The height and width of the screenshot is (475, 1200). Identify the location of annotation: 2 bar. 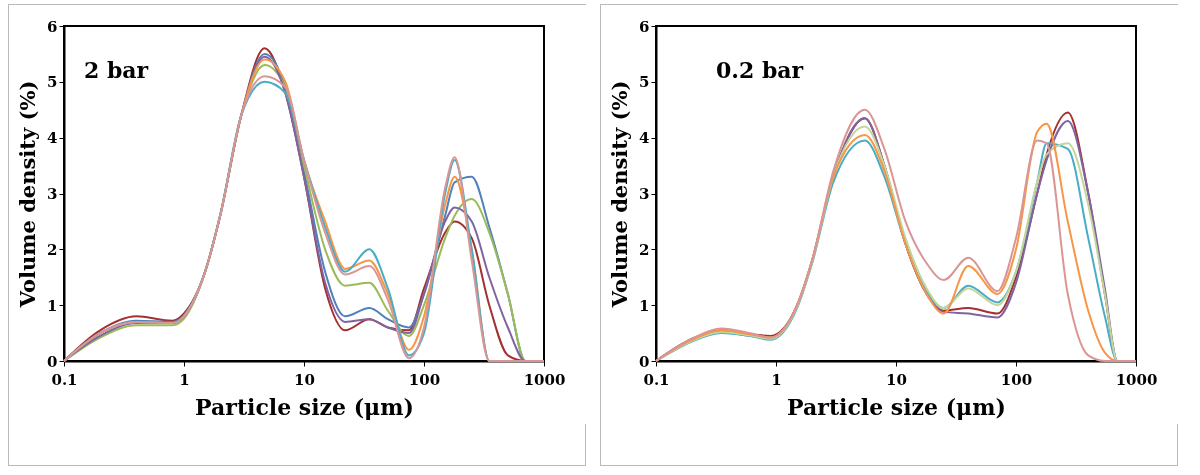
(116, 70).